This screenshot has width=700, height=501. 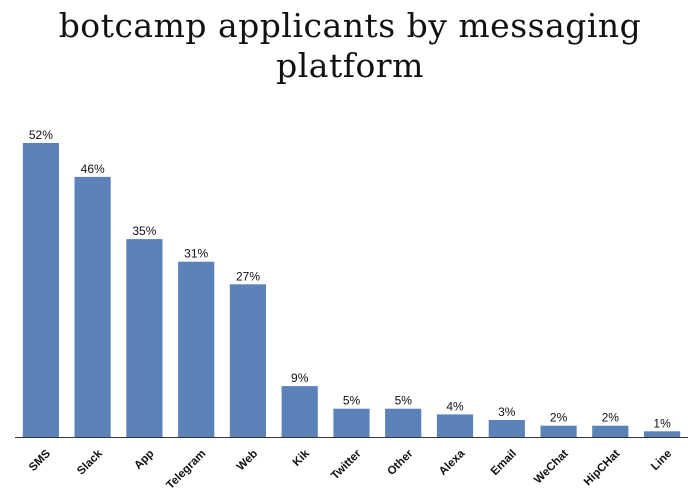 What do you see at coordinates (40, 460) in the screenshot?
I see `x-tick-label-sms: SMS` at bounding box center [40, 460].